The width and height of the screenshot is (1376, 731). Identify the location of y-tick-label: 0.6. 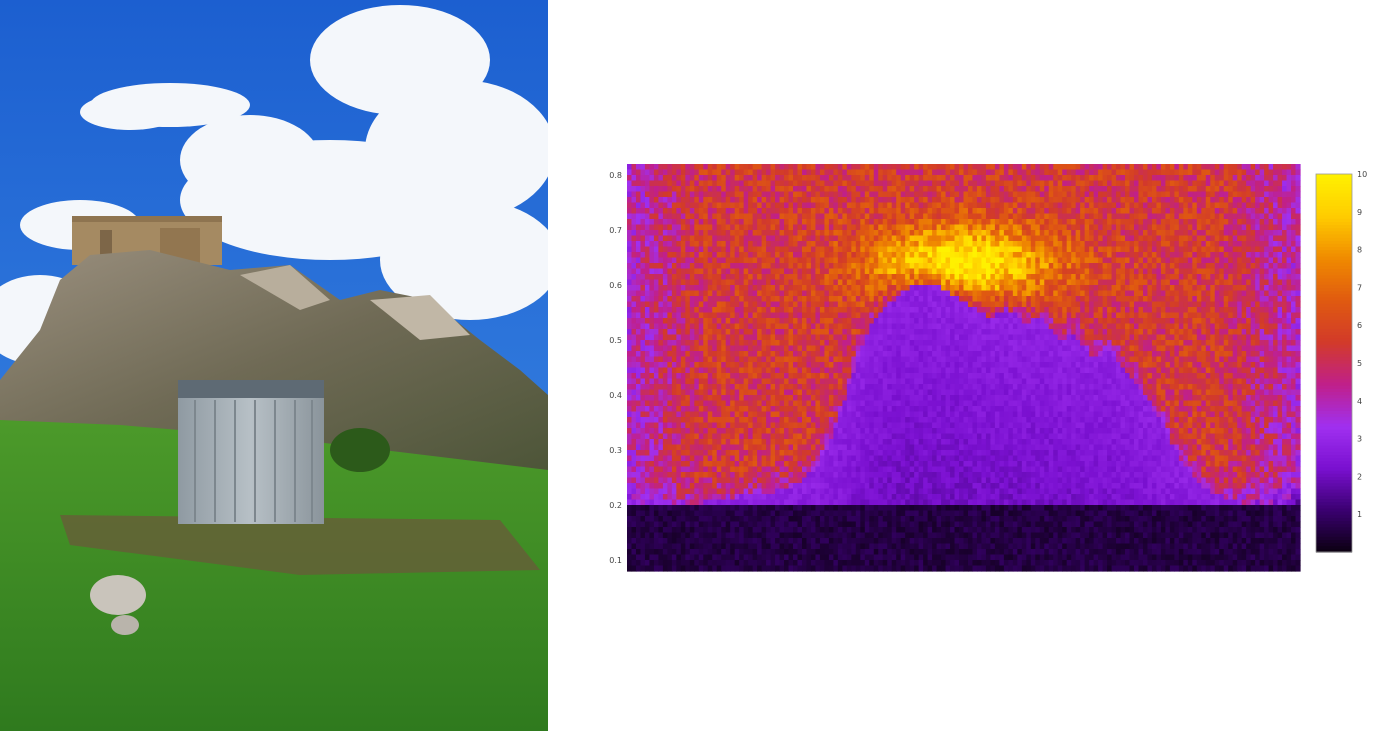
(615, 285).